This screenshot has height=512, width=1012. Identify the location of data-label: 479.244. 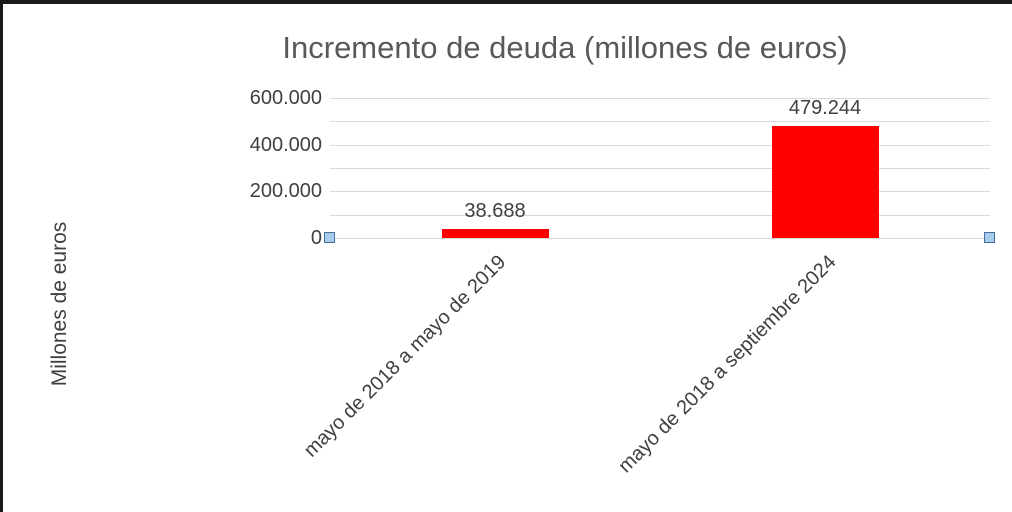
(825, 108).